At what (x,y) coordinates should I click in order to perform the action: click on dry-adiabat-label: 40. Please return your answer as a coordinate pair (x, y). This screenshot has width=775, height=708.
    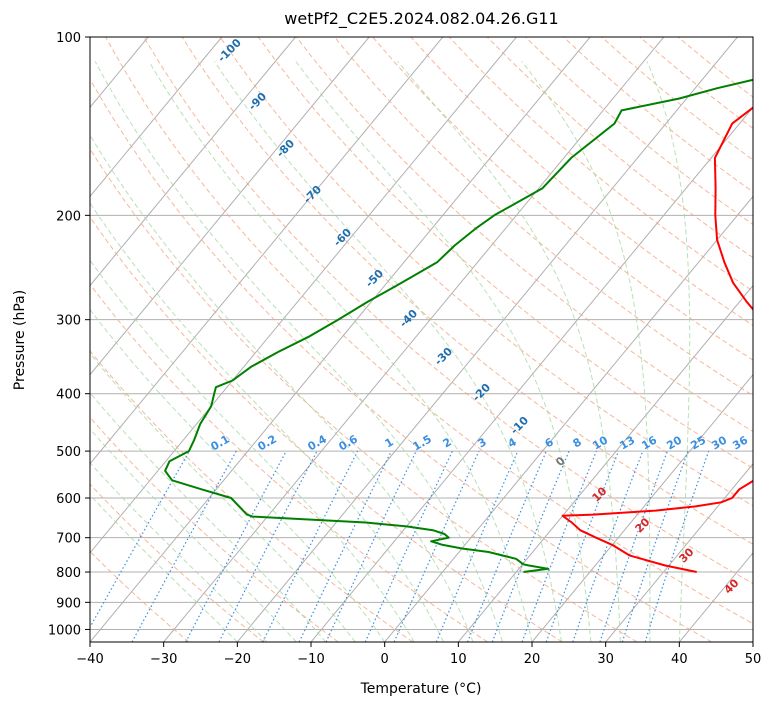
    Looking at the image, I should click on (732, 586).